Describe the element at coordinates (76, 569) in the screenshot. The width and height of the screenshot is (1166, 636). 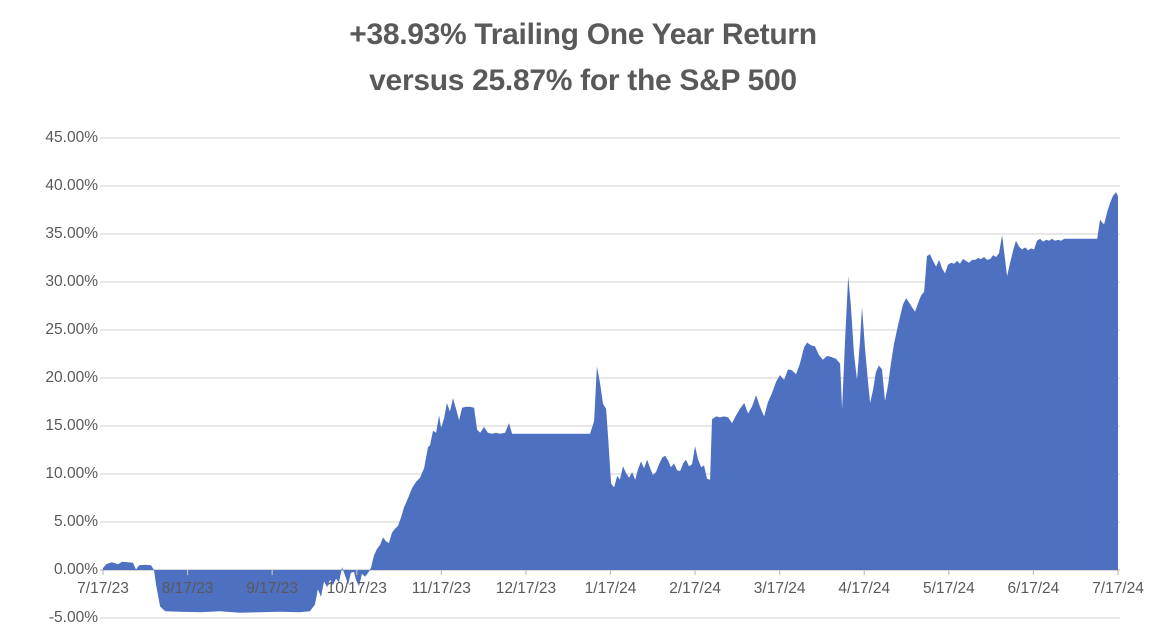
I see `y-axis-tick-label: 0.00%` at that location.